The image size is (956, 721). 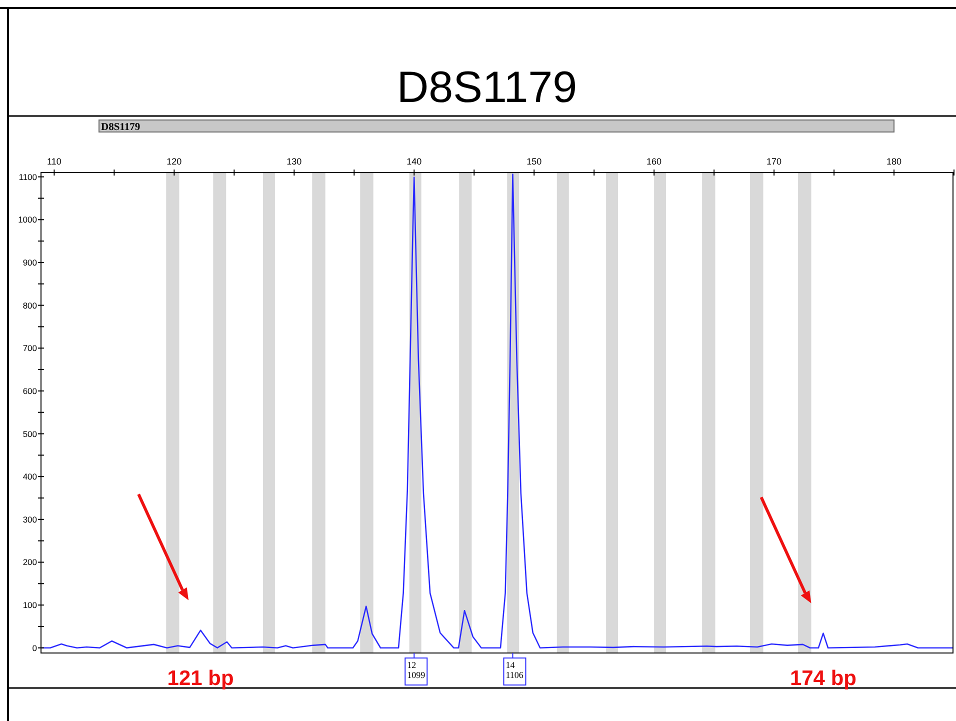 I want to click on y-tick-label: 1000, so click(x=28, y=219).